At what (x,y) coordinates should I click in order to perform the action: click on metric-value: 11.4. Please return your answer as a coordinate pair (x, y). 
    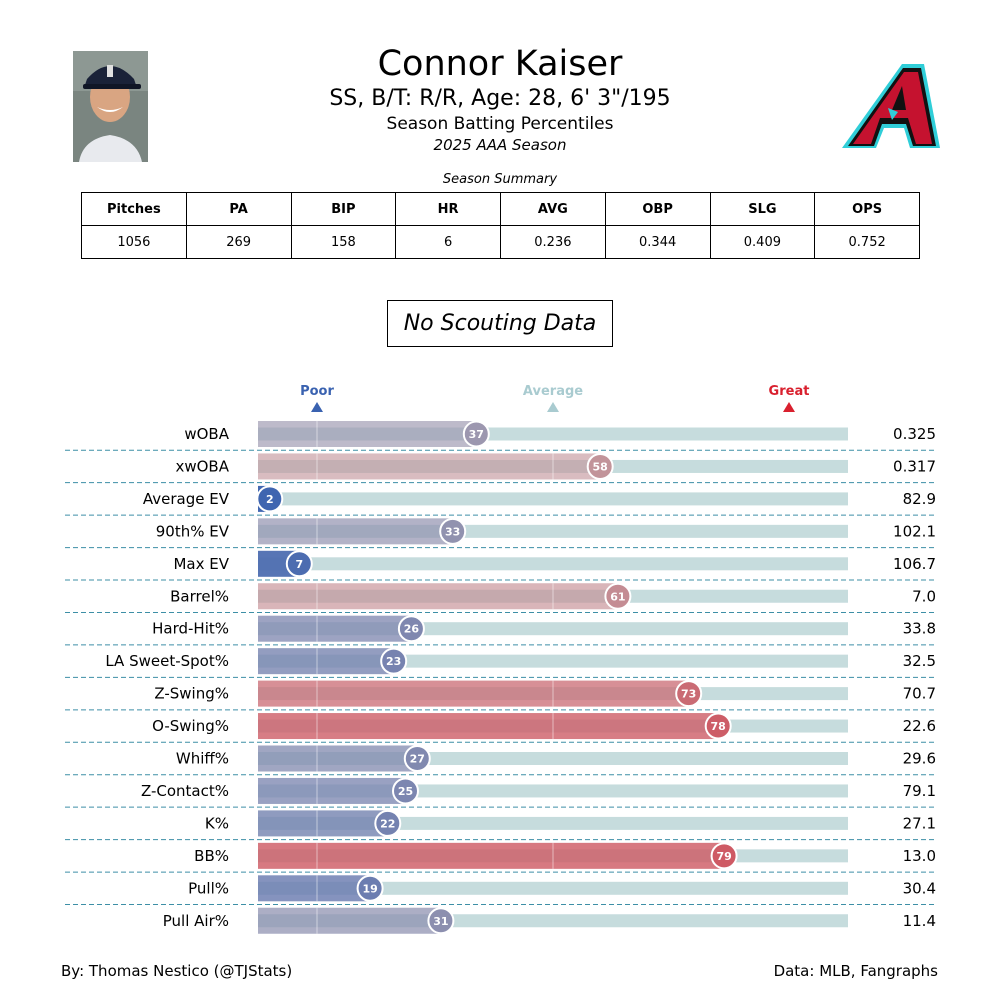
    Looking at the image, I should click on (919, 921).